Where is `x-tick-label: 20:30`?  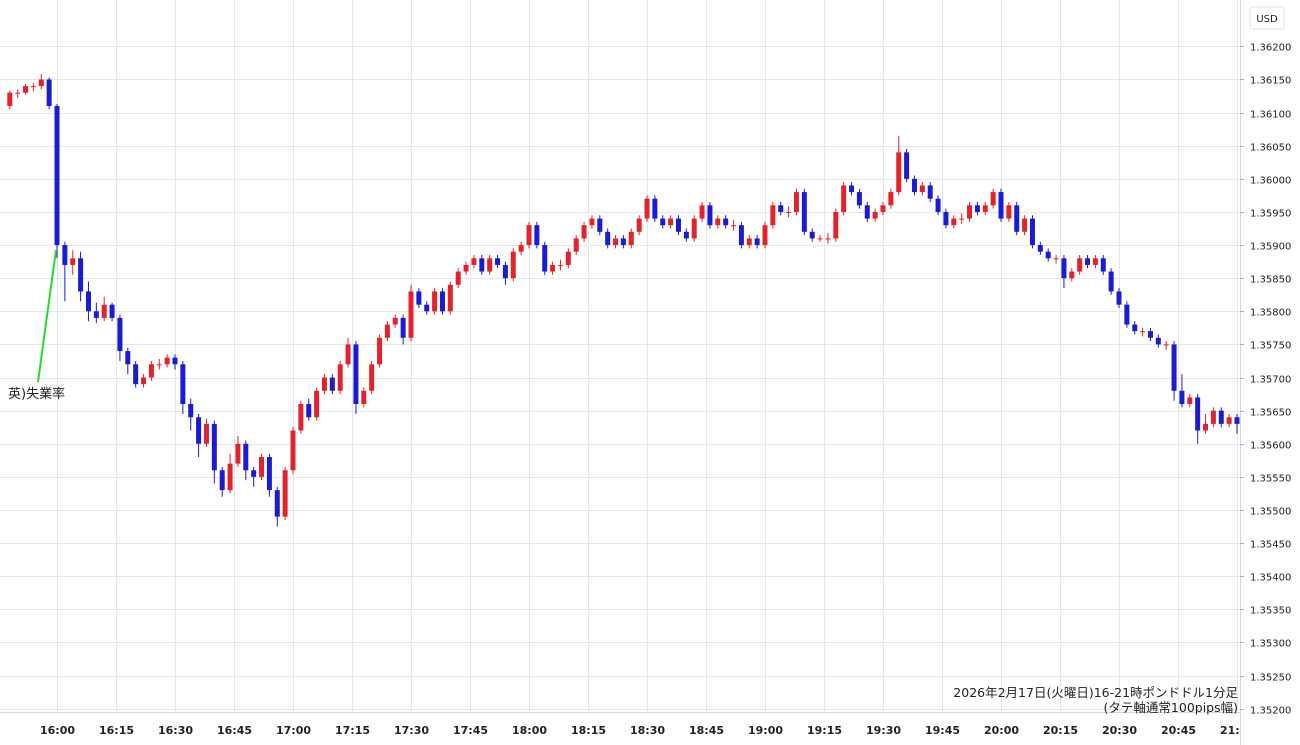
x-tick-label: 20:30 is located at coordinates (1119, 730).